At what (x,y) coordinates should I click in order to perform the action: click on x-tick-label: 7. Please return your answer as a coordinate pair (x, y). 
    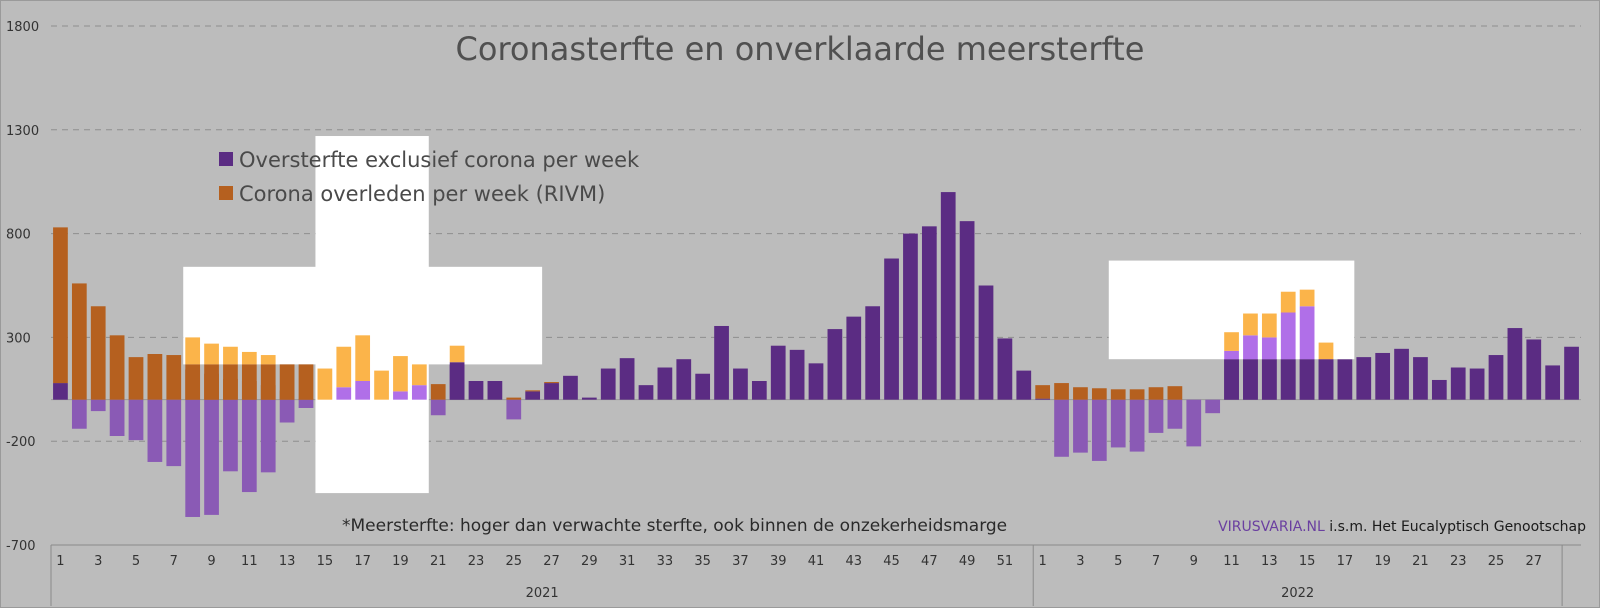
    Looking at the image, I should click on (174, 561).